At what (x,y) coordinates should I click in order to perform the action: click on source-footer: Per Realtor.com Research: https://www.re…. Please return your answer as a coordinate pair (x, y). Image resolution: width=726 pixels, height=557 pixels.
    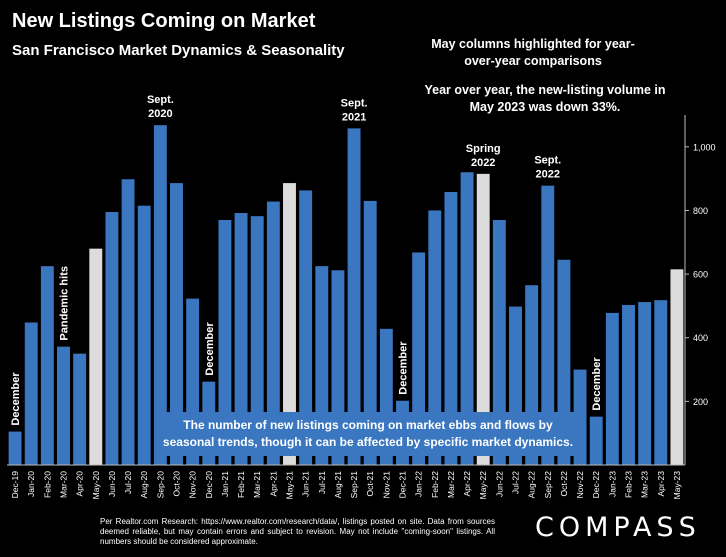
    Looking at the image, I should click on (297, 531).